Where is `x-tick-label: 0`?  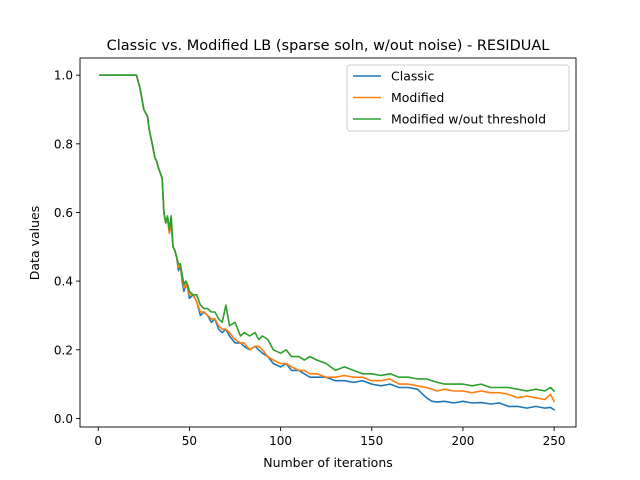 x-tick-label: 0 is located at coordinates (98, 441).